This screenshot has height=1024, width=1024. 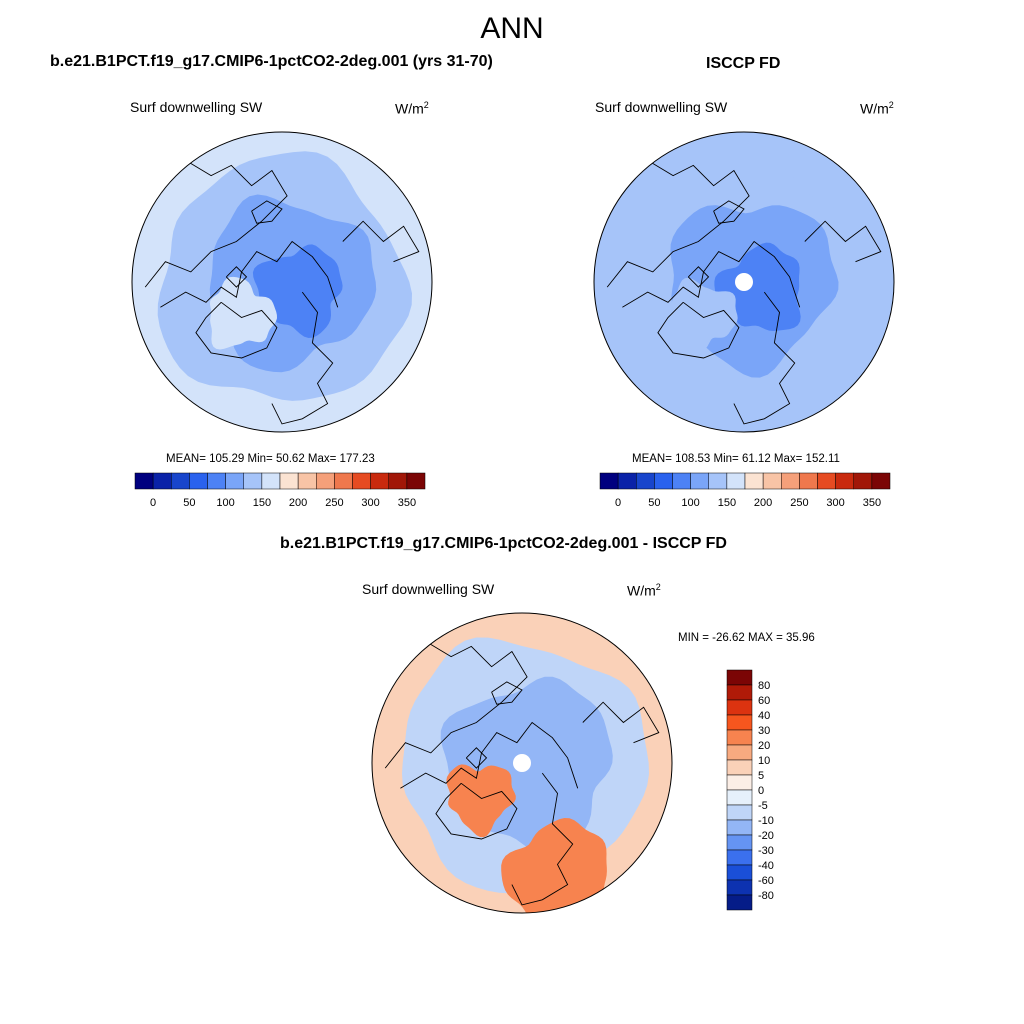 What do you see at coordinates (764, 761) in the screenshot?
I see `colorbar-tick-label: 10` at bounding box center [764, 761].